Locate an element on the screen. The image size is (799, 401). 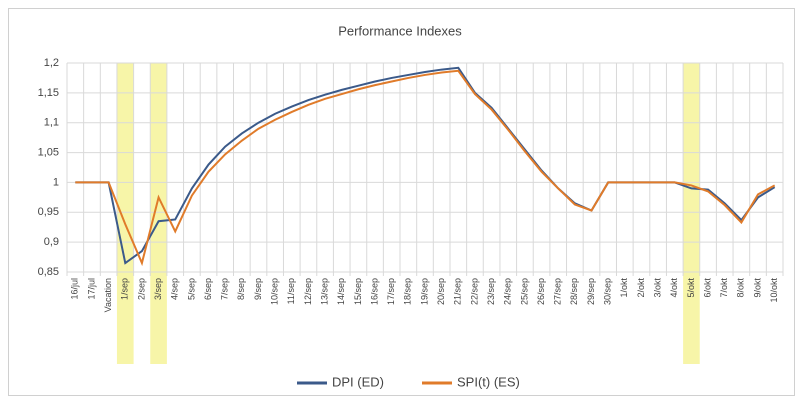
x-tick-label: 17/jul is located at coordinates (91, 289).